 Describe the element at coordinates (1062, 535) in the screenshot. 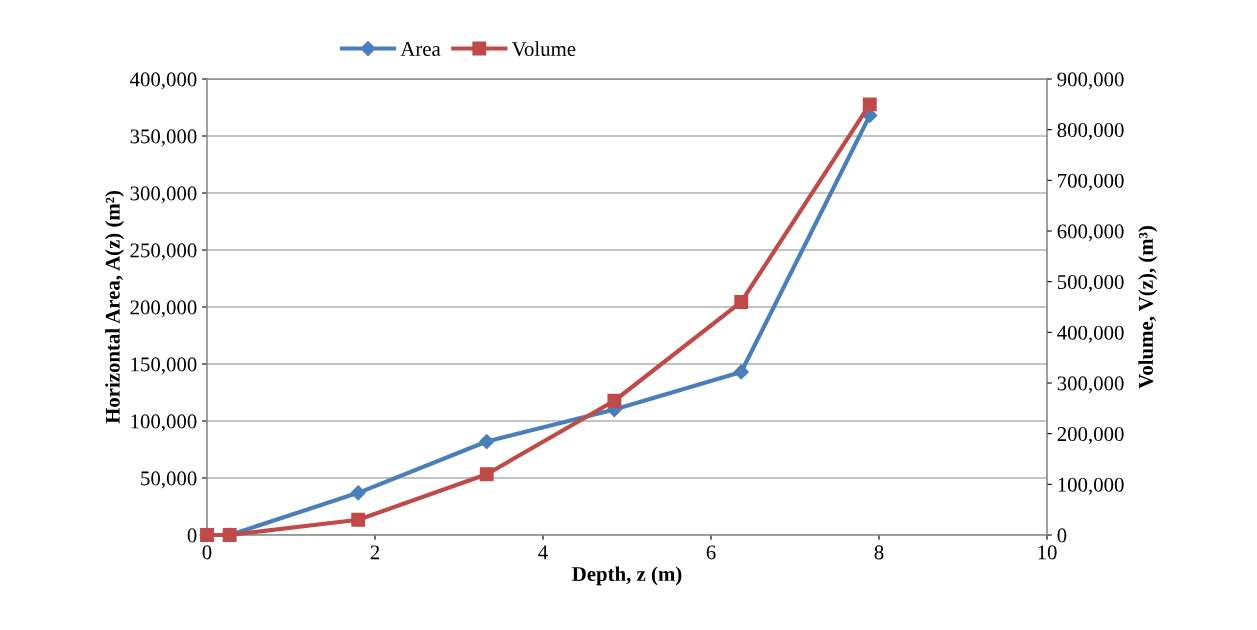

I see `y2-tick-label: 0` at that location.